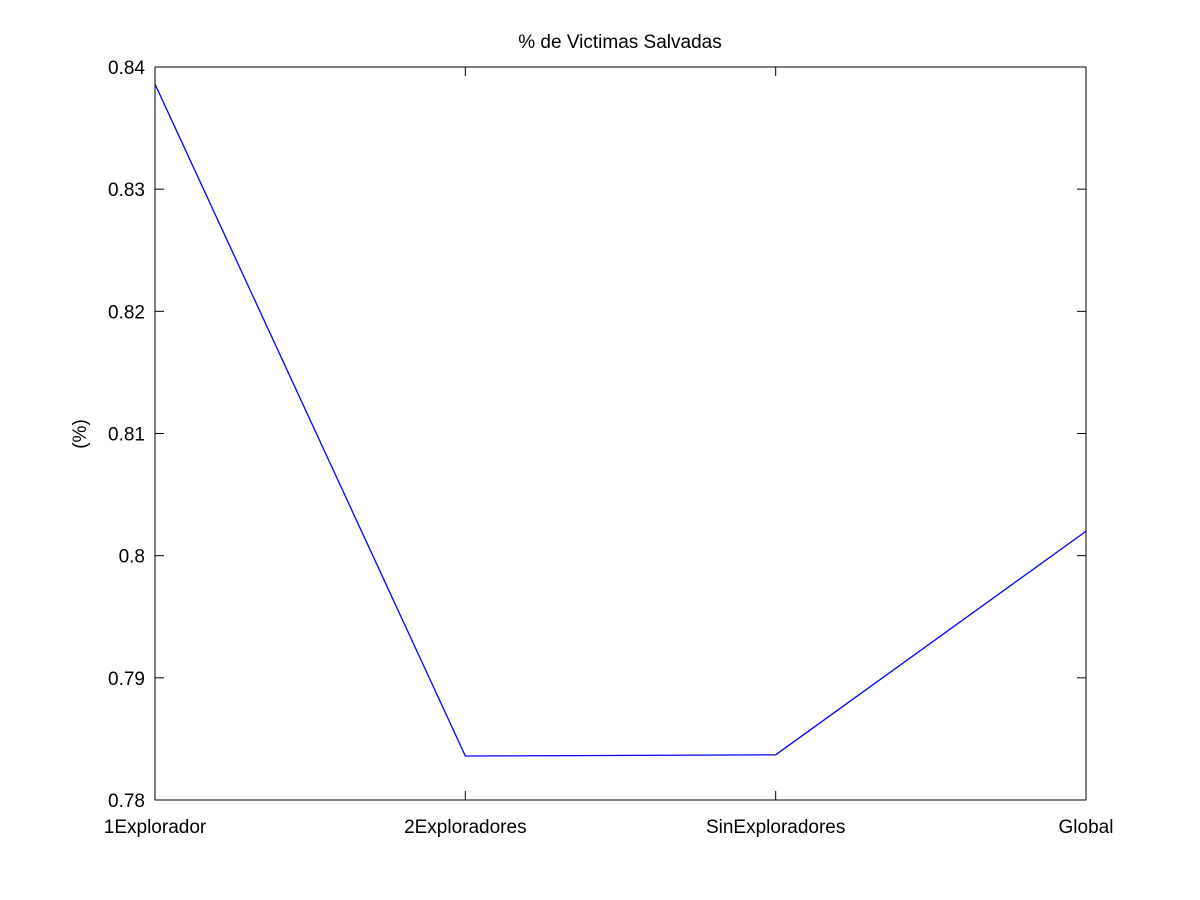  I want to click on x-tick-label: SinExploradores, so click(775, 827).